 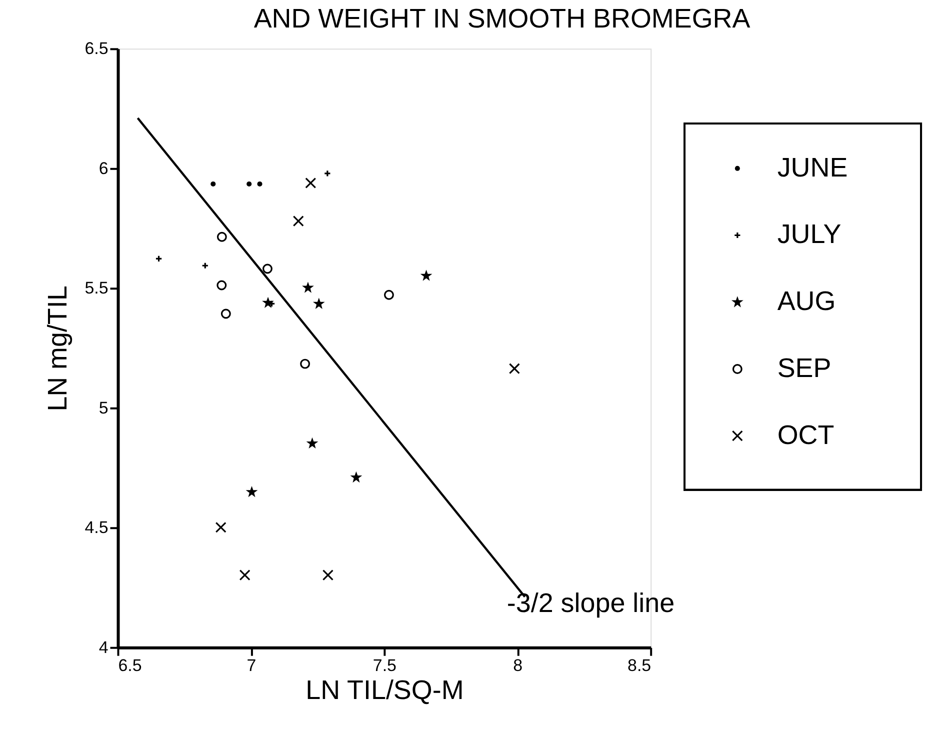 I want to click on y-tick-label: 4.5, so click(x=96, y=528).